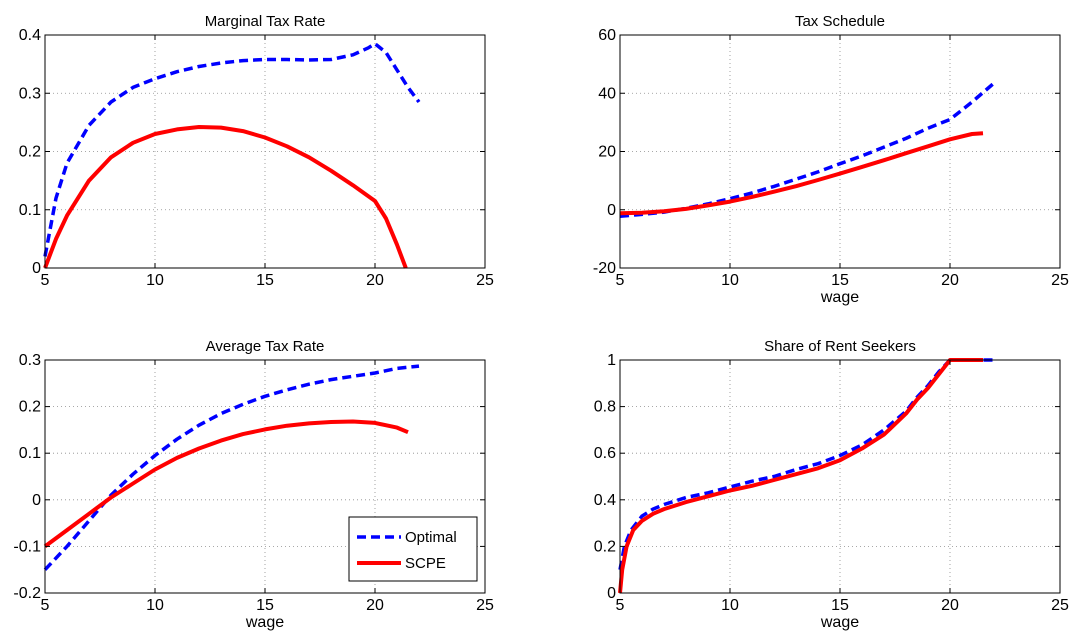  I want to click on legend-label-optimal: Optimal, so click(431, 537).